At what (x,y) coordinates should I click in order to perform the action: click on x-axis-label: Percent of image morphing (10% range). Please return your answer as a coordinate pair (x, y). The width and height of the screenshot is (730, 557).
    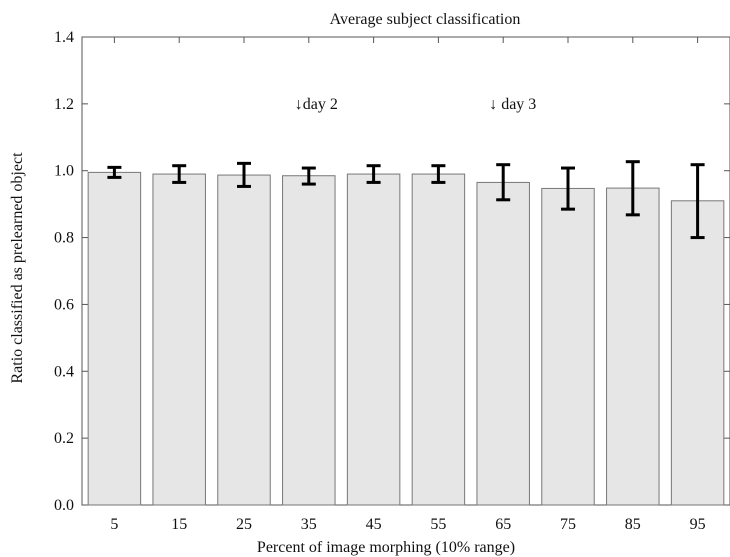
    Looking at the image, I should click on (386, 547).